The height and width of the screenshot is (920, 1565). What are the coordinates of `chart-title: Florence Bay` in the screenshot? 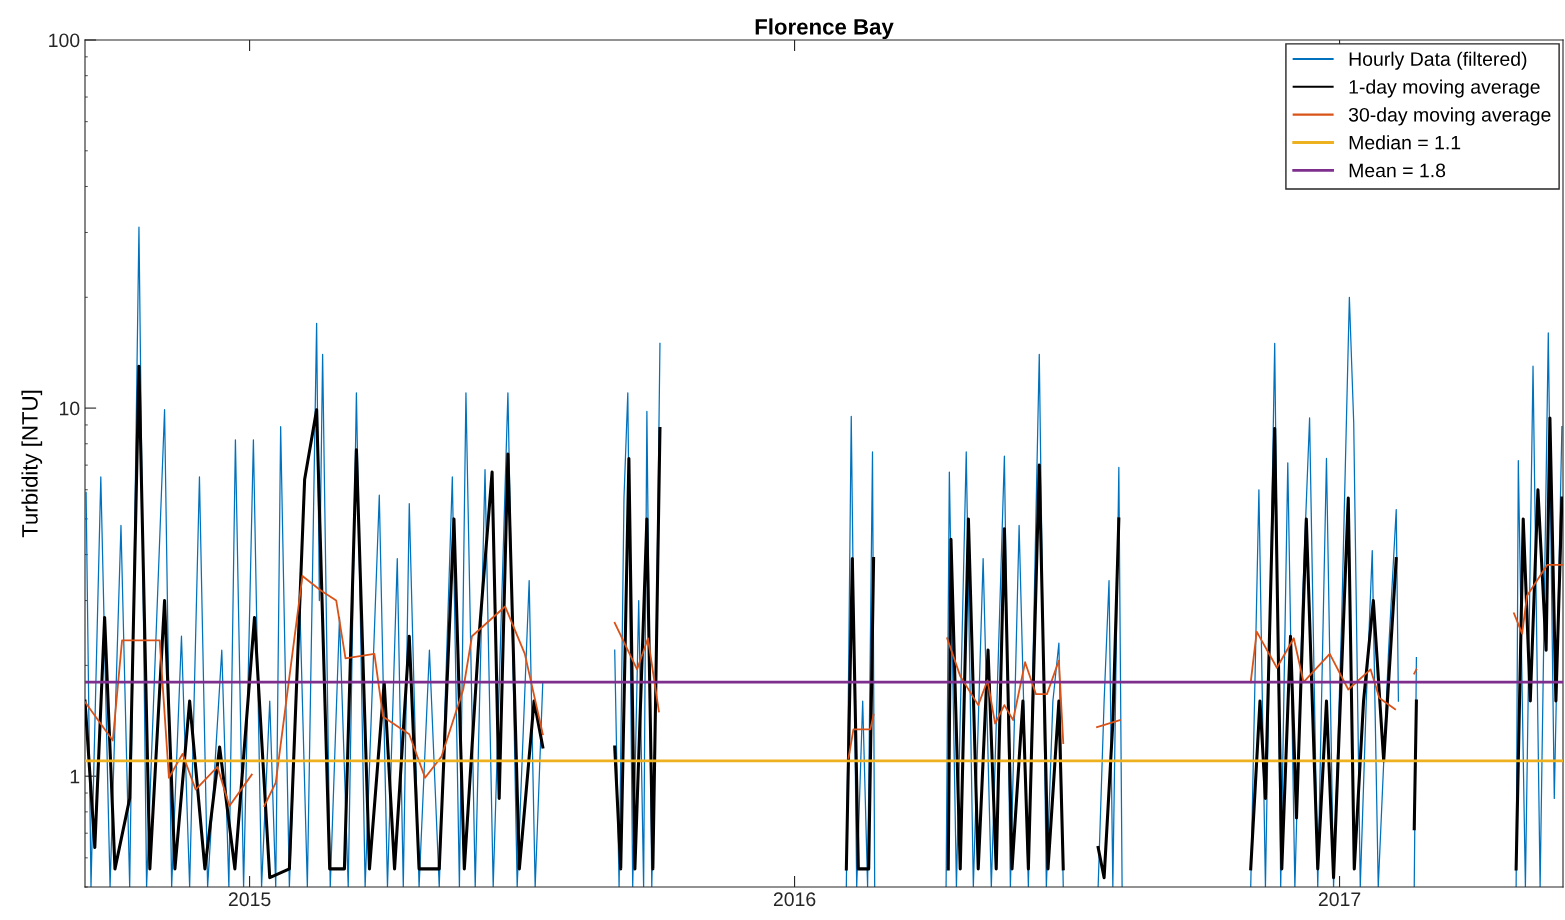 It's located at (824, 29).